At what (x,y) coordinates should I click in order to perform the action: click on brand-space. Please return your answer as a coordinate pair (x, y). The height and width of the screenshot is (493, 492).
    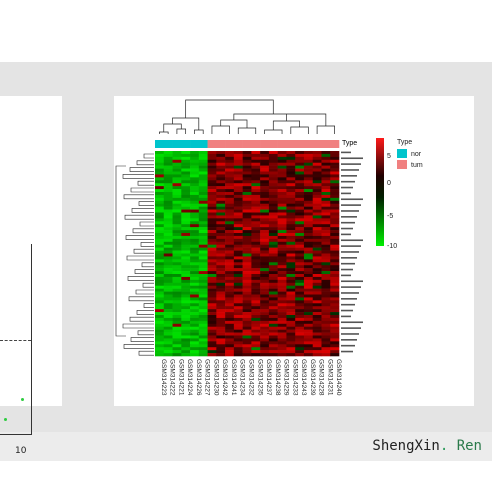
    Looking at the image, I should click on (452, 446).